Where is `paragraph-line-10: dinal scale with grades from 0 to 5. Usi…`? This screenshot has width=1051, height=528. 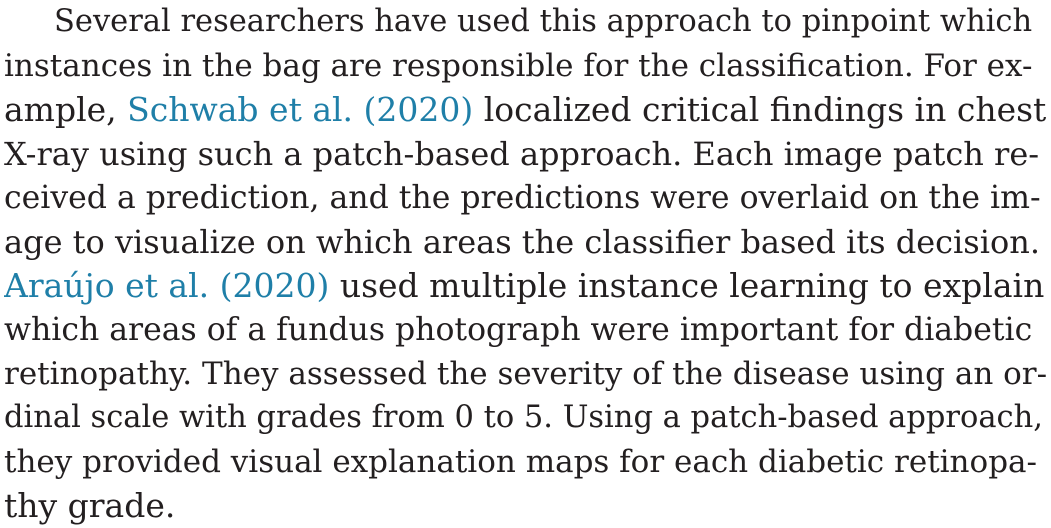 paragraph-line-10: dinal scale with grades from 0 to 5. Usi… is located at coordinates (523, 417).